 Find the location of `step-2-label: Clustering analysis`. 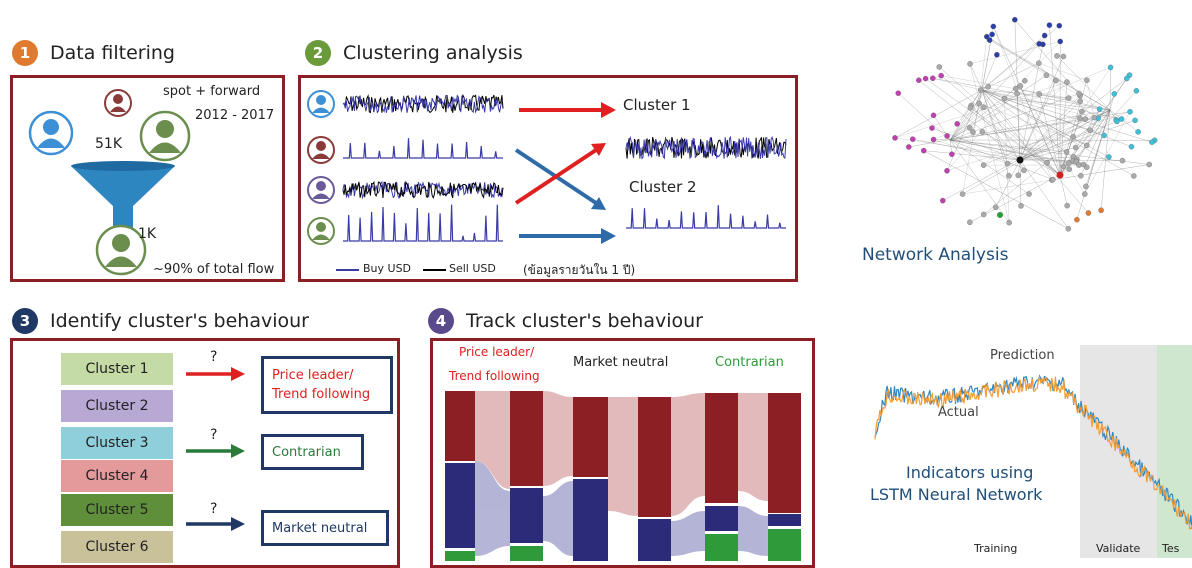

step-2-label: Clustering analysis is located at coordinates (433, 53).